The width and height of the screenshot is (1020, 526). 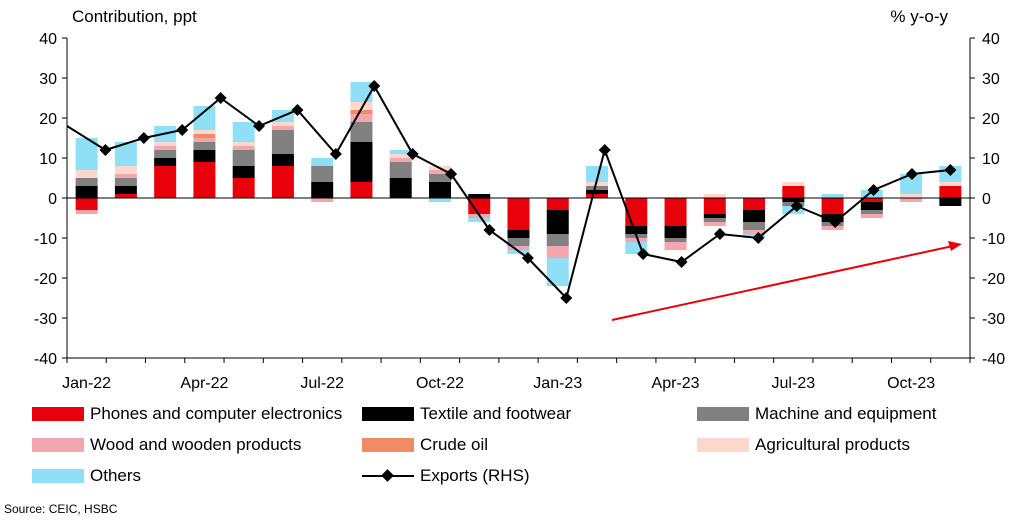 I want to click on x-tick-label: Jul-22, so click(x=322, y=383).